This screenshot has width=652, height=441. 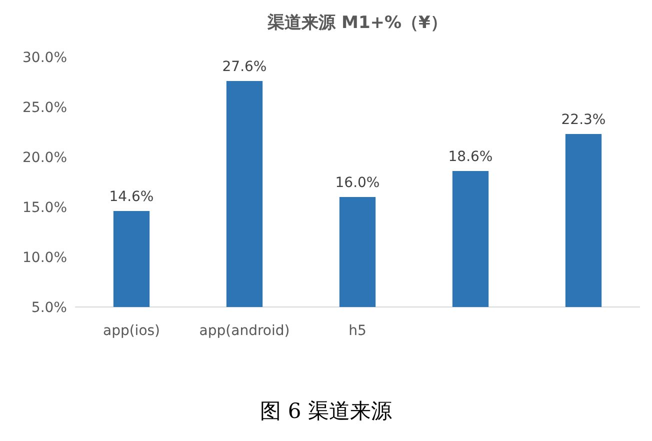 I want to click on data-label: 18.6%, so click(x=470, y=157).